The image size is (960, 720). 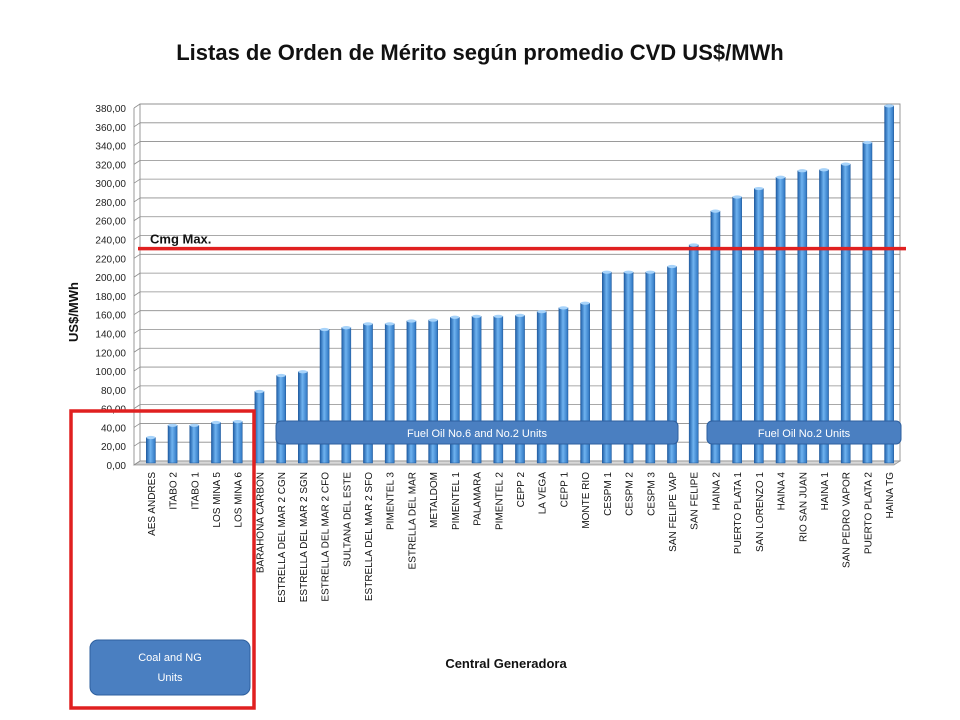 I want to click on x-tick-label: METALDOM, so click(x=434, y=500).